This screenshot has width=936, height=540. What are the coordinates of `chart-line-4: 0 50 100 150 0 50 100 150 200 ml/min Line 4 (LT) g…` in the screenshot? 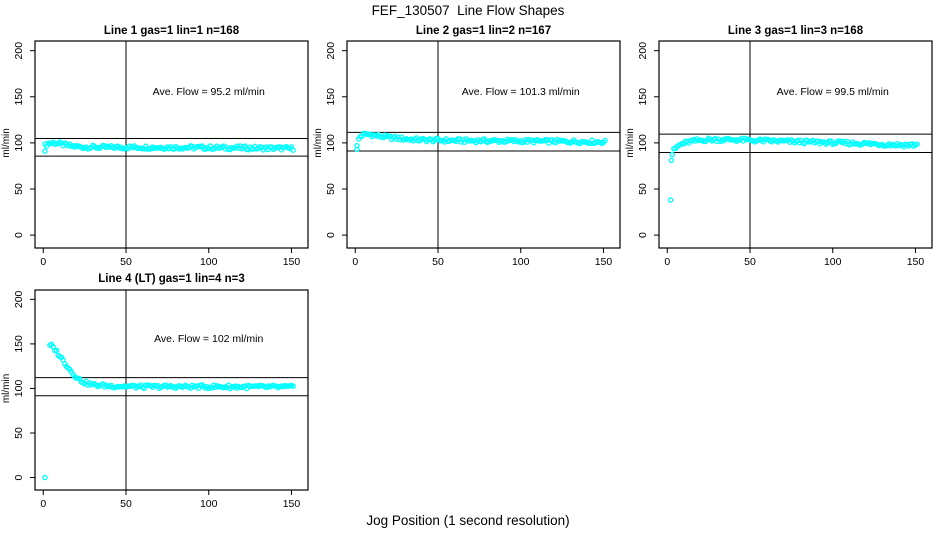 It's located at (155, 391).